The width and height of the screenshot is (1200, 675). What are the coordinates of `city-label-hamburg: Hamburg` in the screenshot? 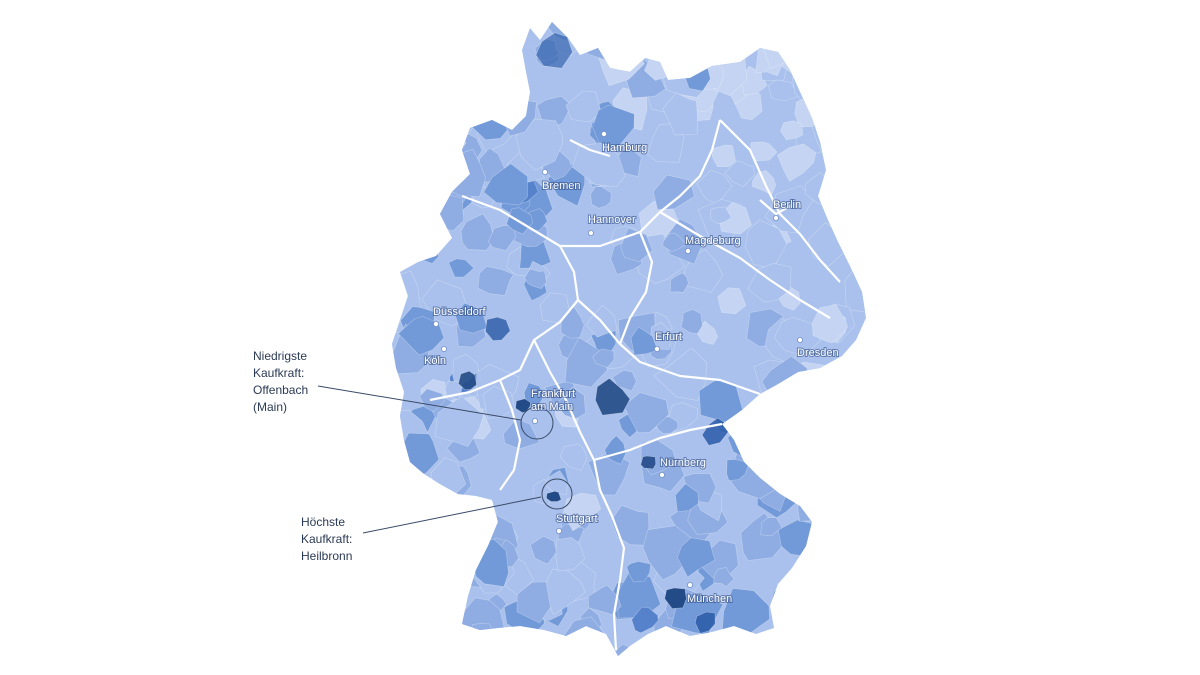 It's located at (624, 148).